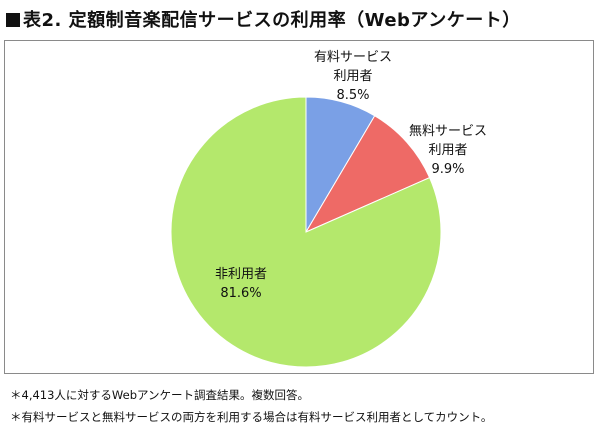 Image resolution: width=600 pixels, height=439 pixels. I want to click on slice-name-1-1: 利用者, so click(447, 150).